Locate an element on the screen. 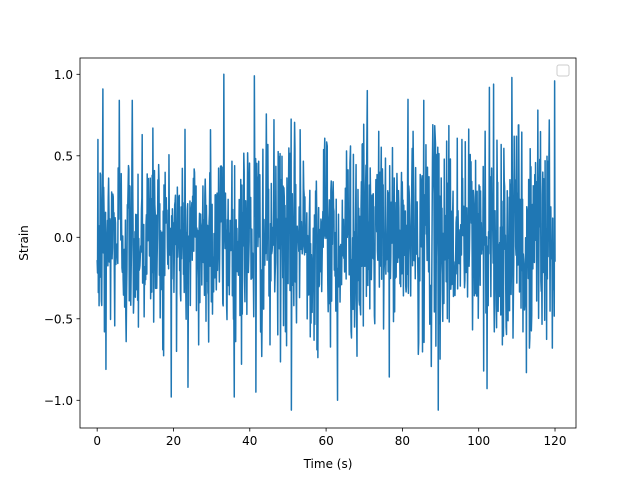  x-tick-label: 20 is located at coordinates (173, 441).